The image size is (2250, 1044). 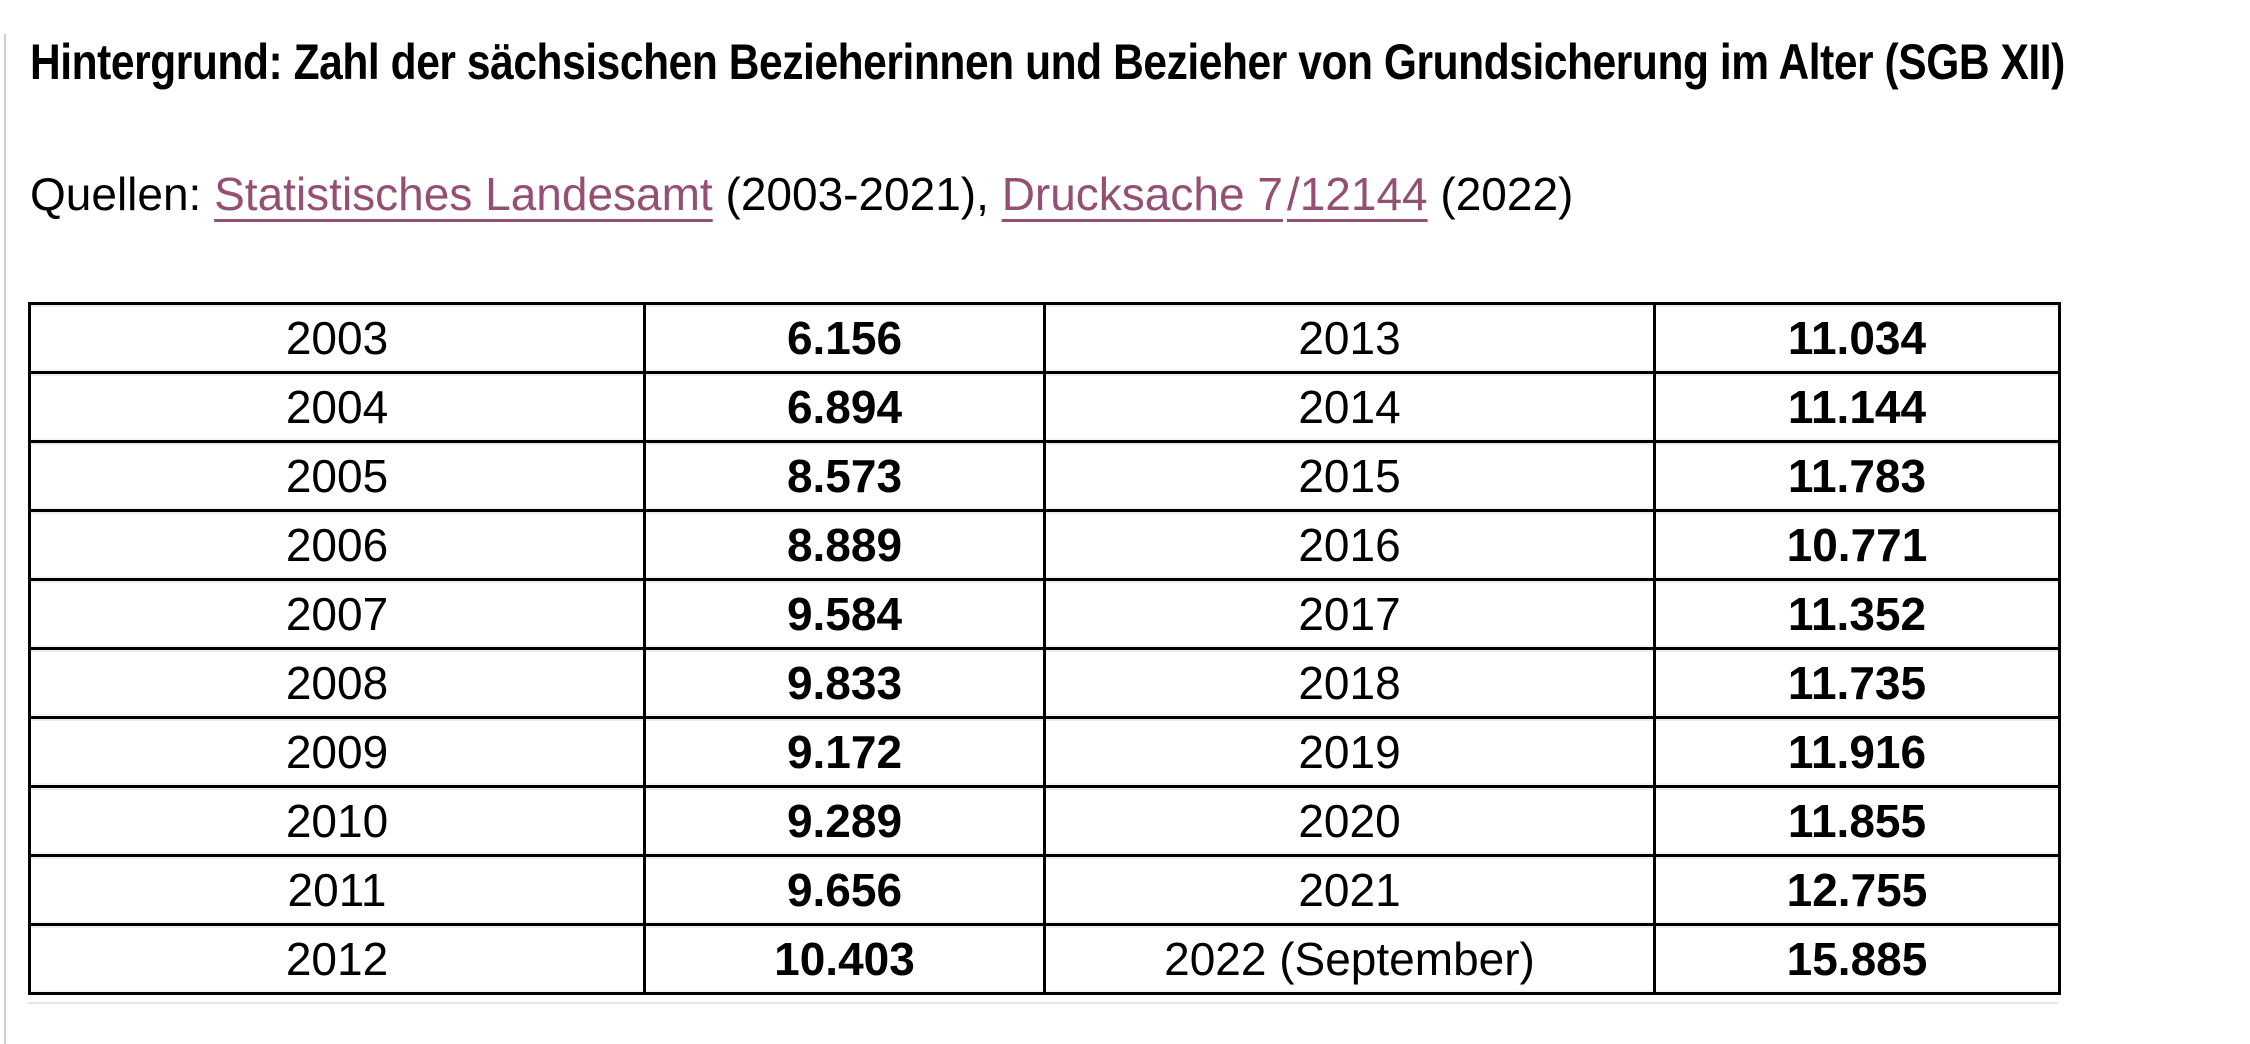 What do you see at coordinates (1857, 752) in the screenshot?
I see `value-cell: 11.916` at bounding box center [1857, 752].